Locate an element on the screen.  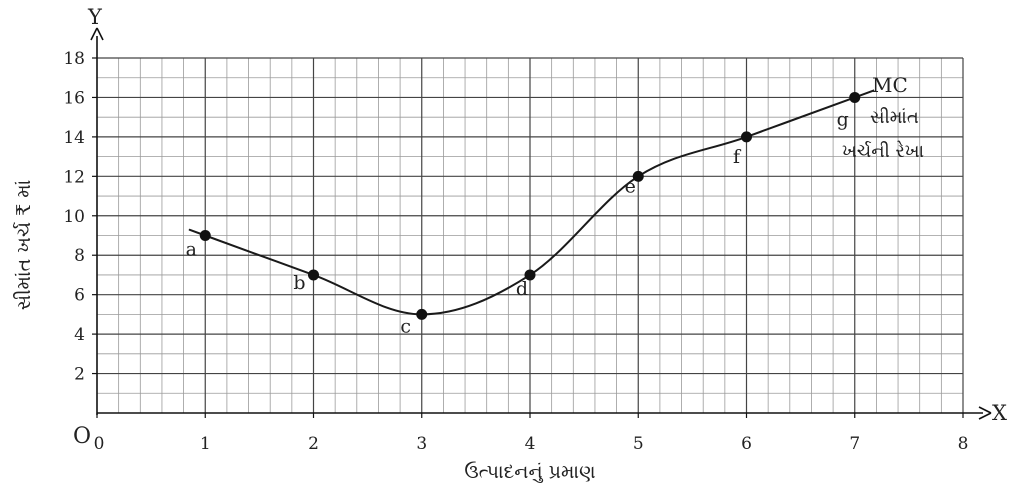
point-label-b: b is located at coordinates (299, 283).